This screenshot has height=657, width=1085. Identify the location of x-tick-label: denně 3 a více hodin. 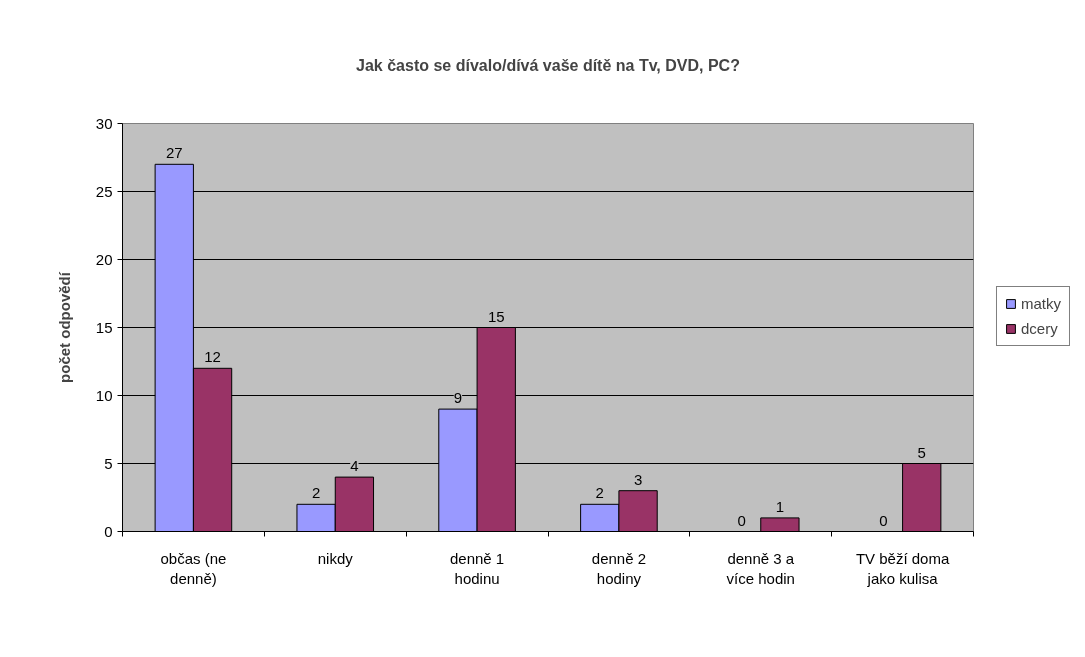
(760, 568).